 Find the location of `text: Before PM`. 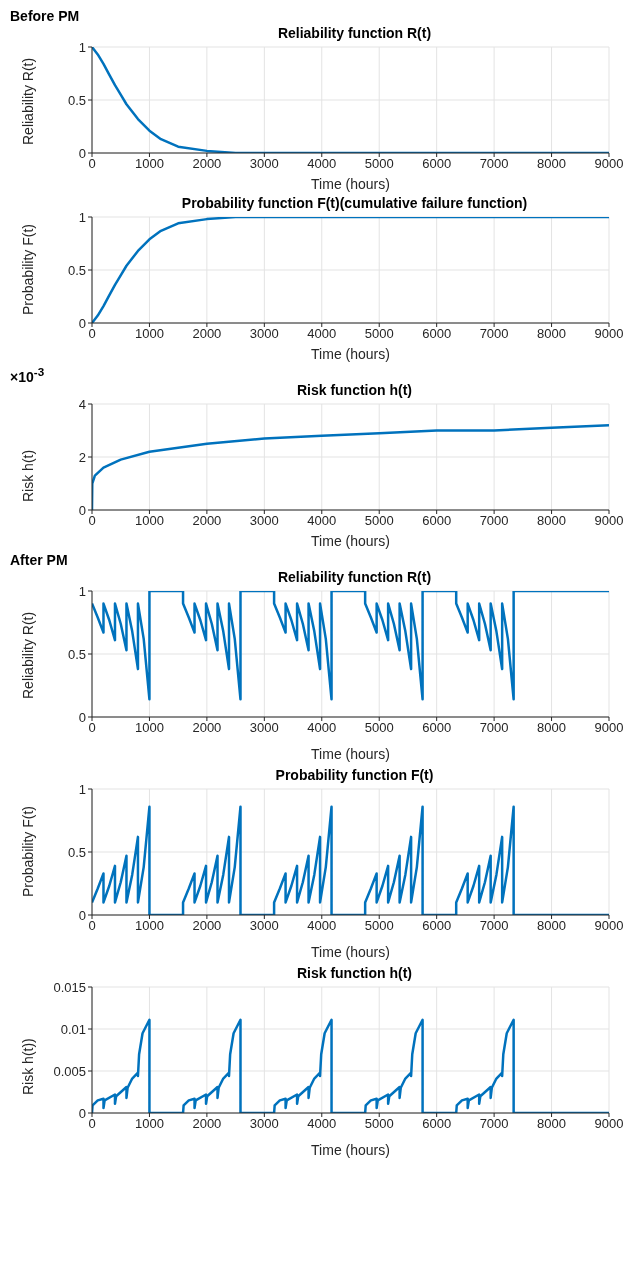

text: Before PM is located at coordinates (45, 16).